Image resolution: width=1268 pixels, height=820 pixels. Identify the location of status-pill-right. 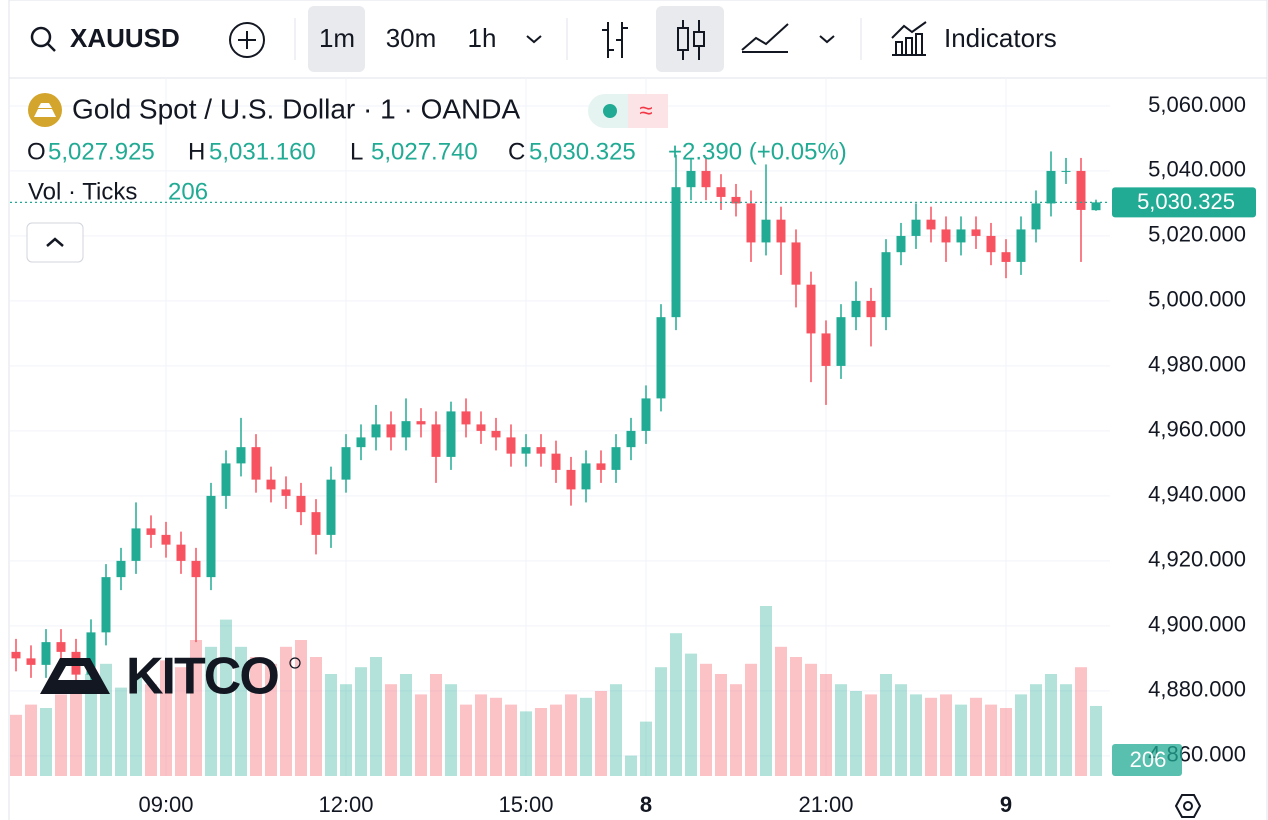
(648, 111).